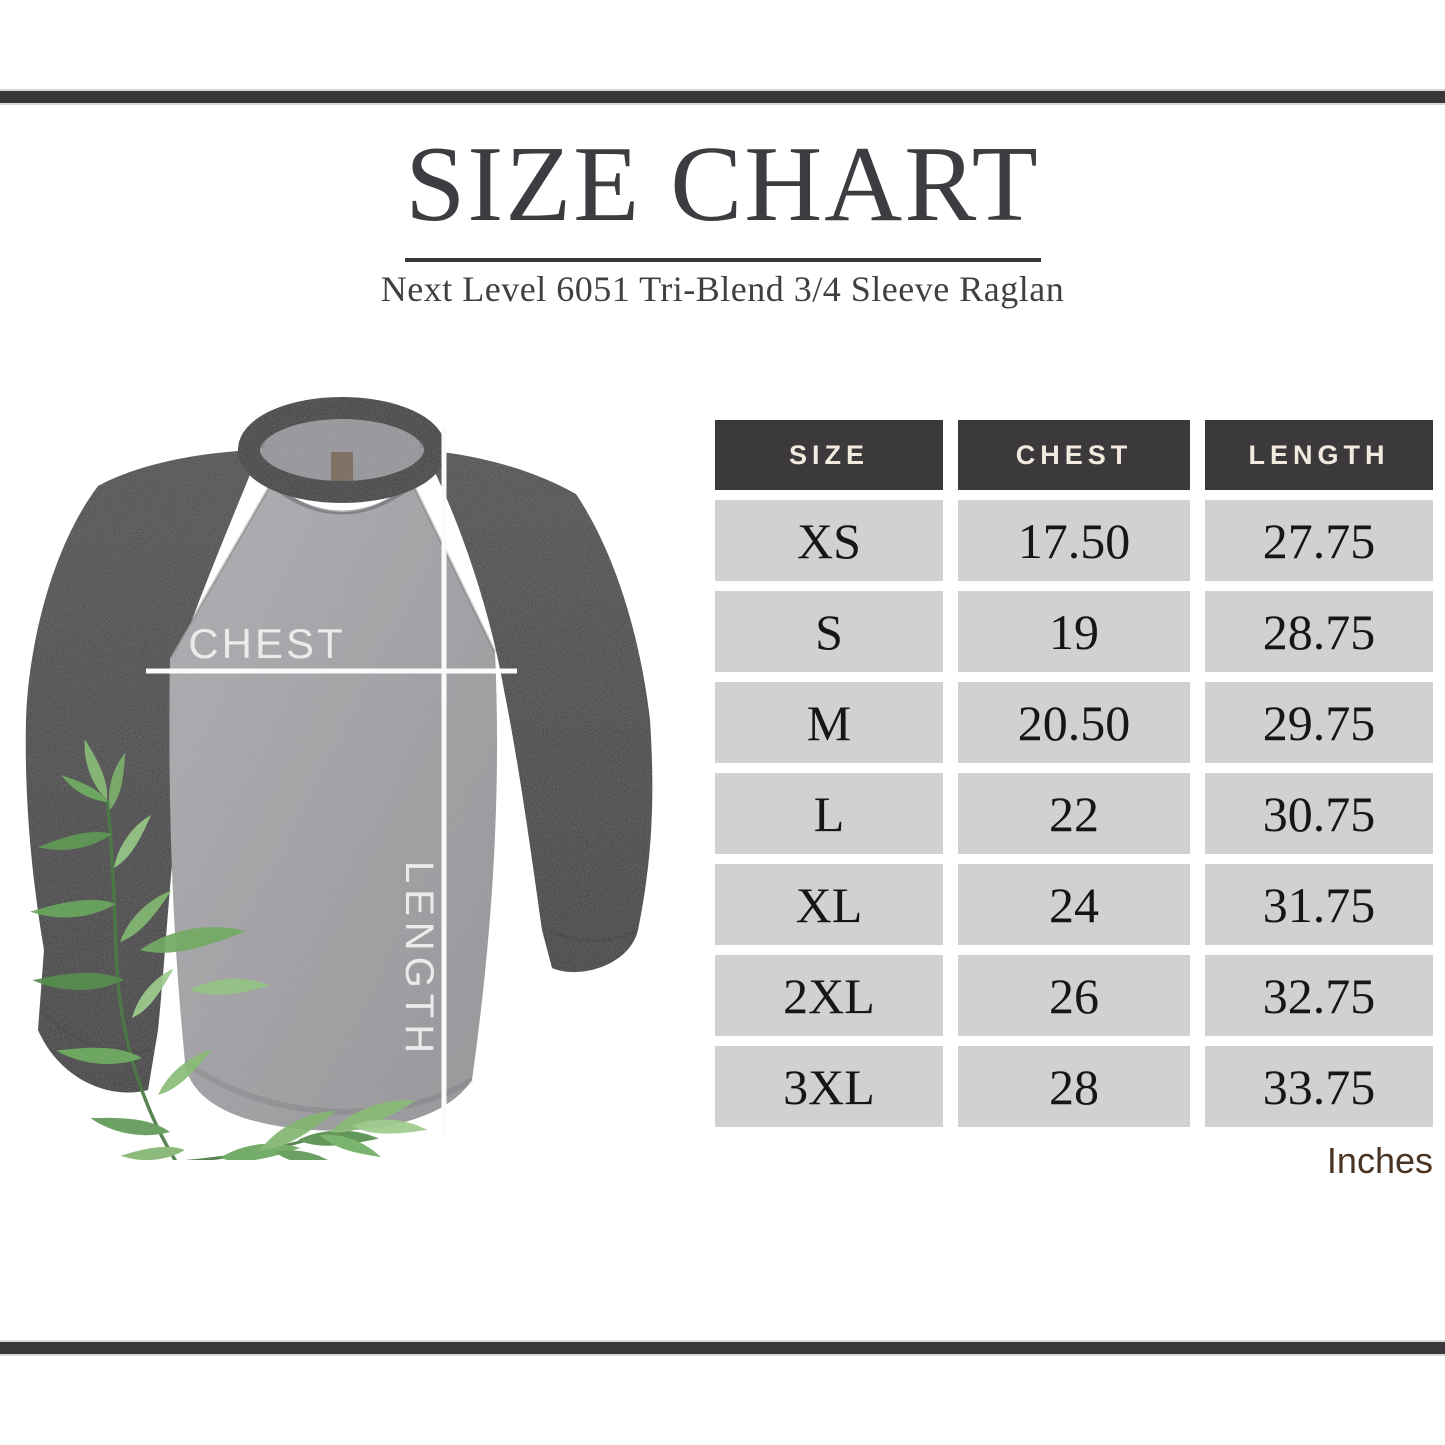 The width and height of the screenshot is (1445, 1445). I want to click on length-cell: 32.75, so click(1319, 995).